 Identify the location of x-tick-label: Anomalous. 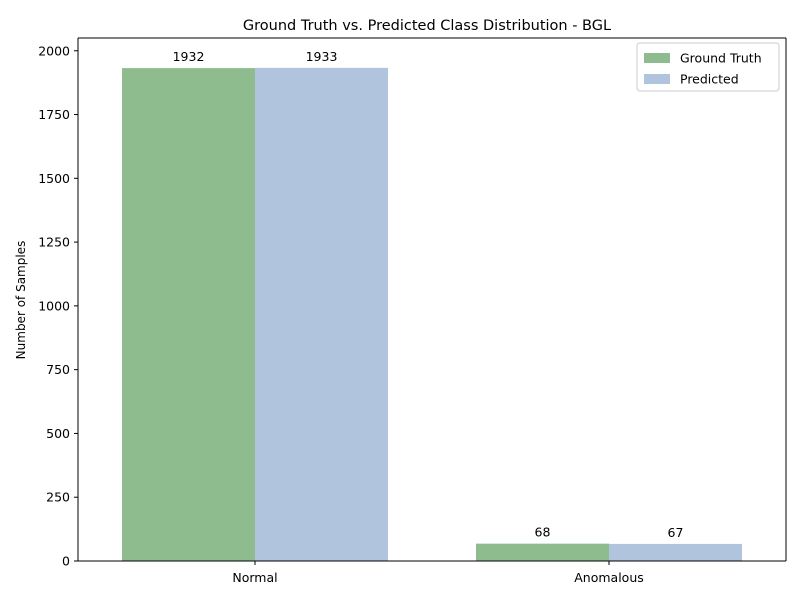
(609, 577).